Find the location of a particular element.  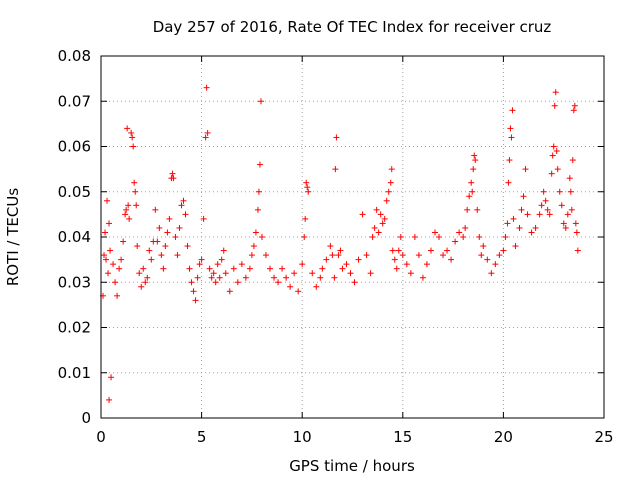

y-tick-labels: 0 0.01 0.02 0.03 0.04 0.05 0.06 0.07 0.08 is located at coordinates (74, 237).